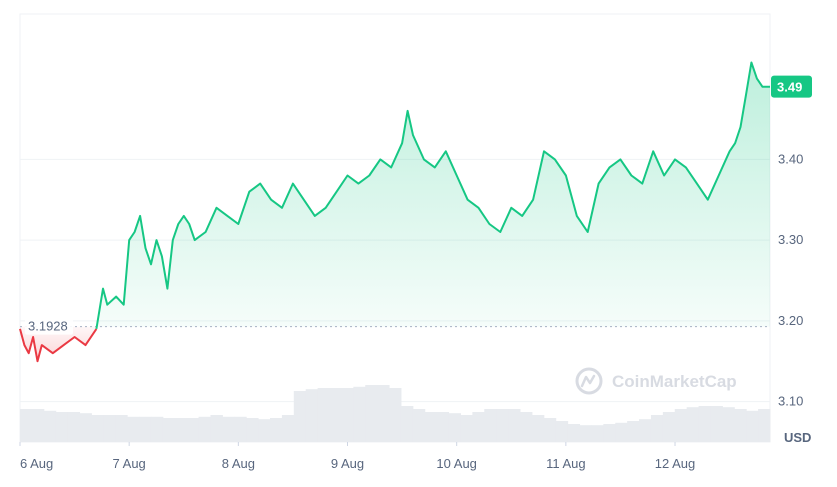 Image resolution: width=837 pixels, height=487 pixels. Describe the element at coordinates (790, 279) in the screenshot. I see `y-axis: 3.10 3.20 3.30 3.40` at that location.